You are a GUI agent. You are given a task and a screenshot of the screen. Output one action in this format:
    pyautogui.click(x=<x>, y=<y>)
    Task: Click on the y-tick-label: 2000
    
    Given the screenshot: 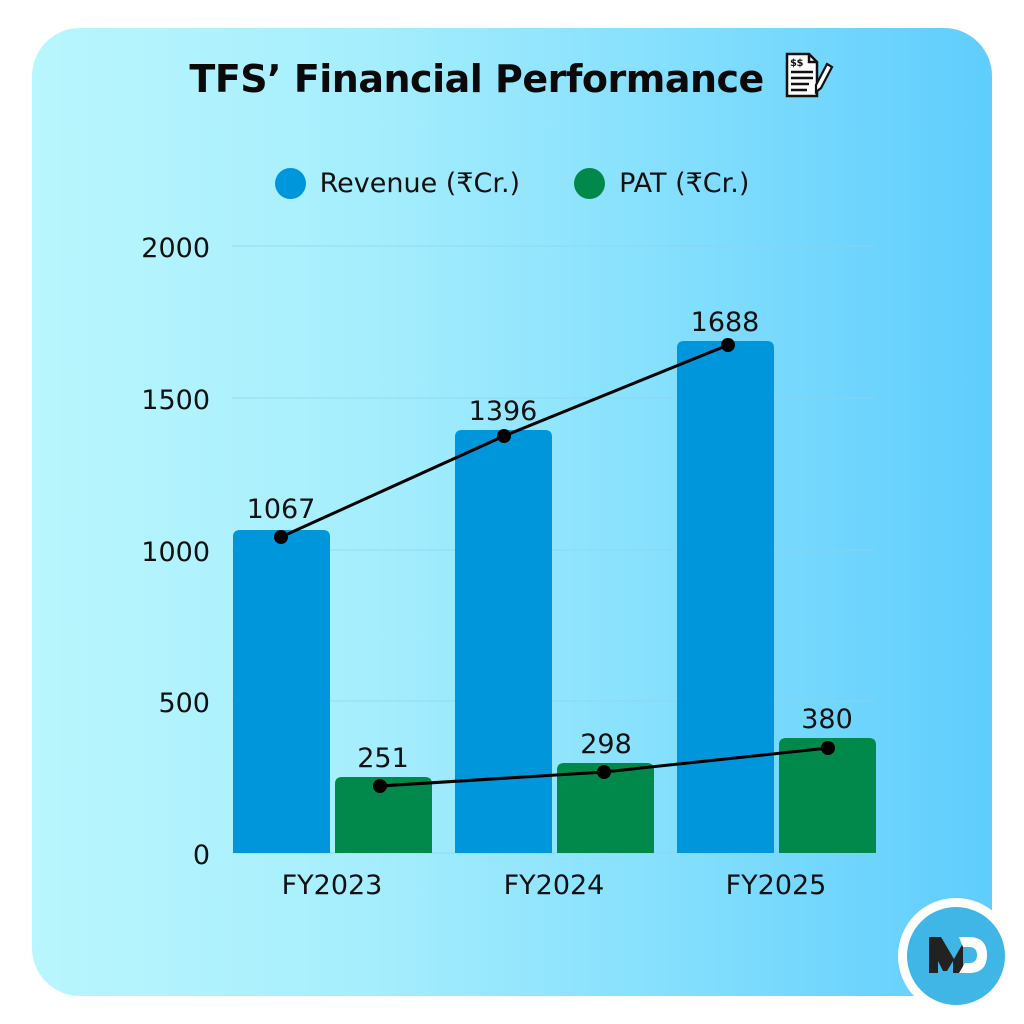 What is the action you would take?
    pyautogui.click(x=175, y=248)
    